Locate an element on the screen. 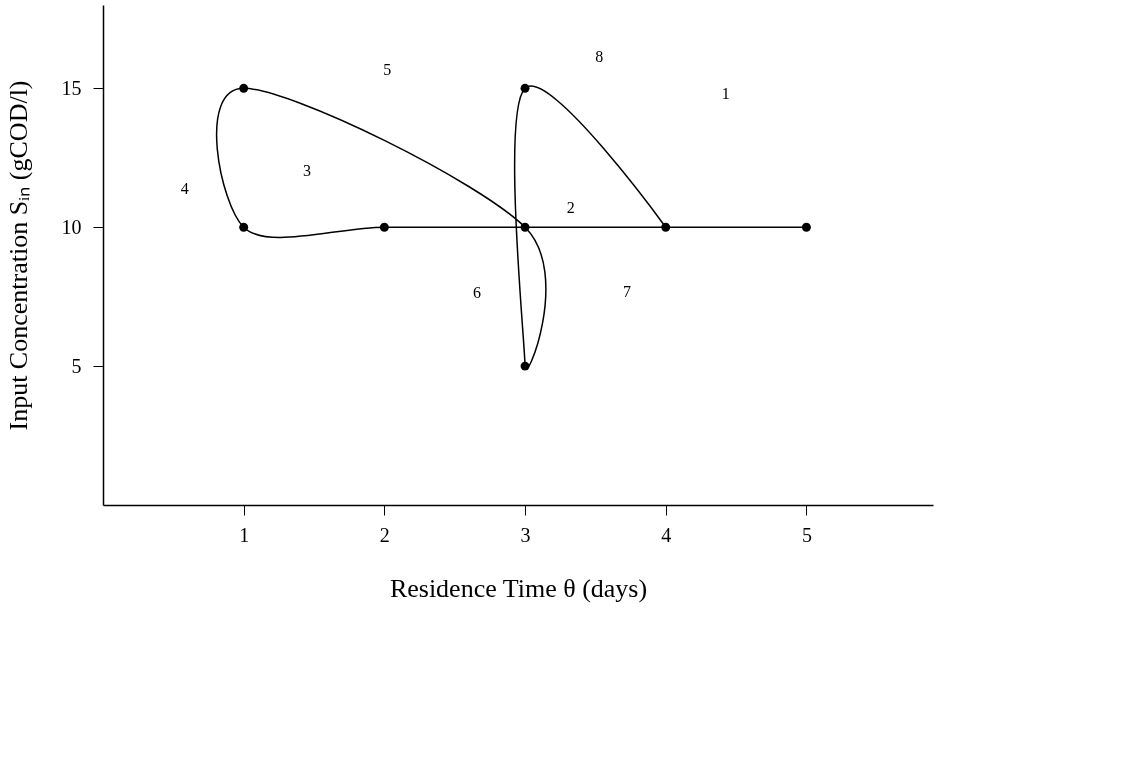  x-axis-title: Residence Time θ (days) is located at coordinates (518, 588).